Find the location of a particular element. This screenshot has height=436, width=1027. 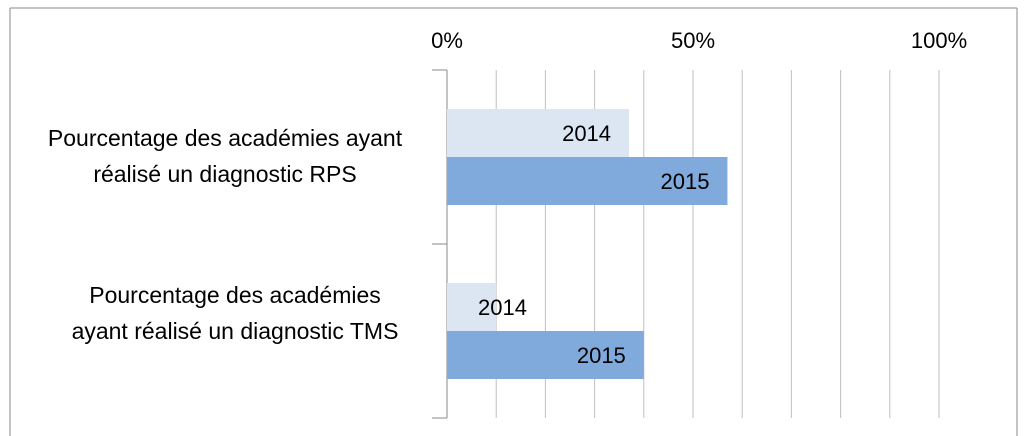

x-tick-label: 100% is located at coordinates (939, 40).